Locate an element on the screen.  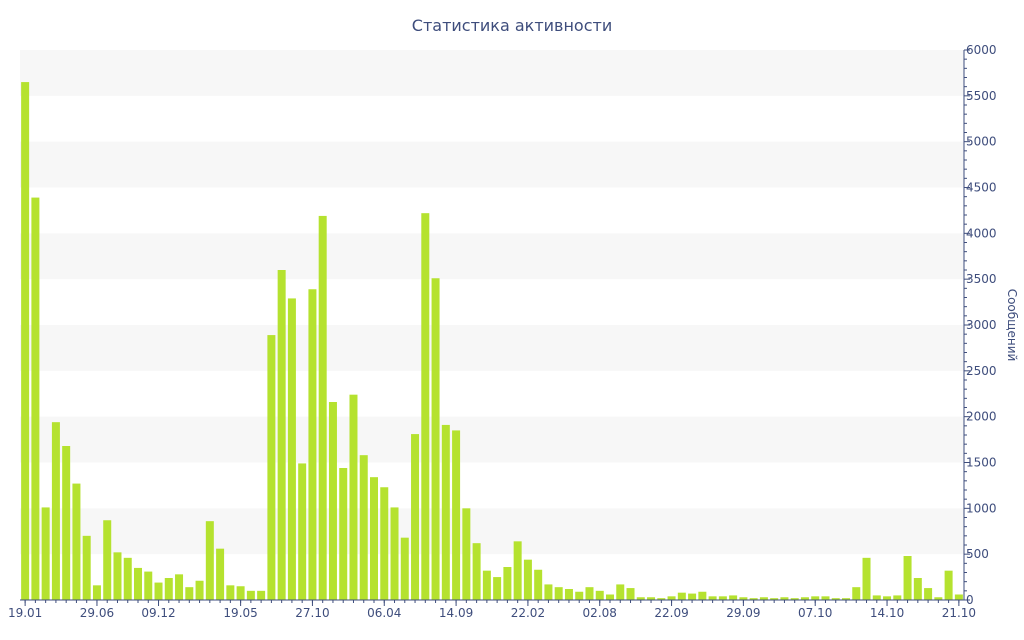
y-tick-label: 2500 is located at coordinates (981, 371).